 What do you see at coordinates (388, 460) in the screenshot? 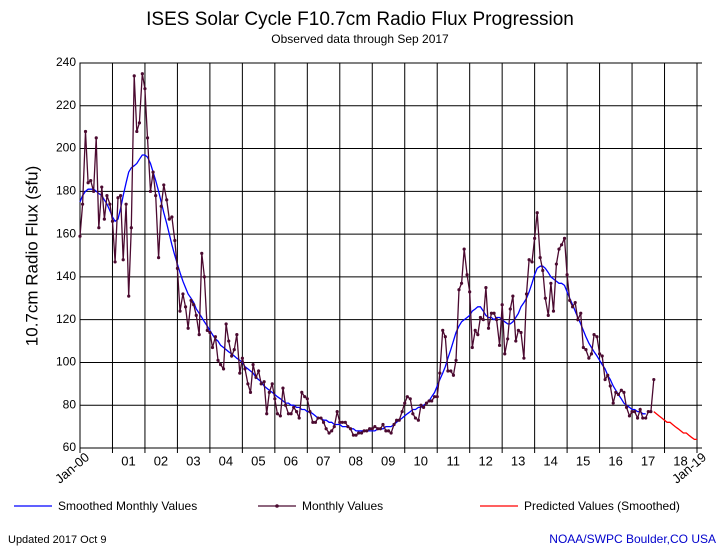
I see `x-tick-label: 09` at bounding box center [388, 460].